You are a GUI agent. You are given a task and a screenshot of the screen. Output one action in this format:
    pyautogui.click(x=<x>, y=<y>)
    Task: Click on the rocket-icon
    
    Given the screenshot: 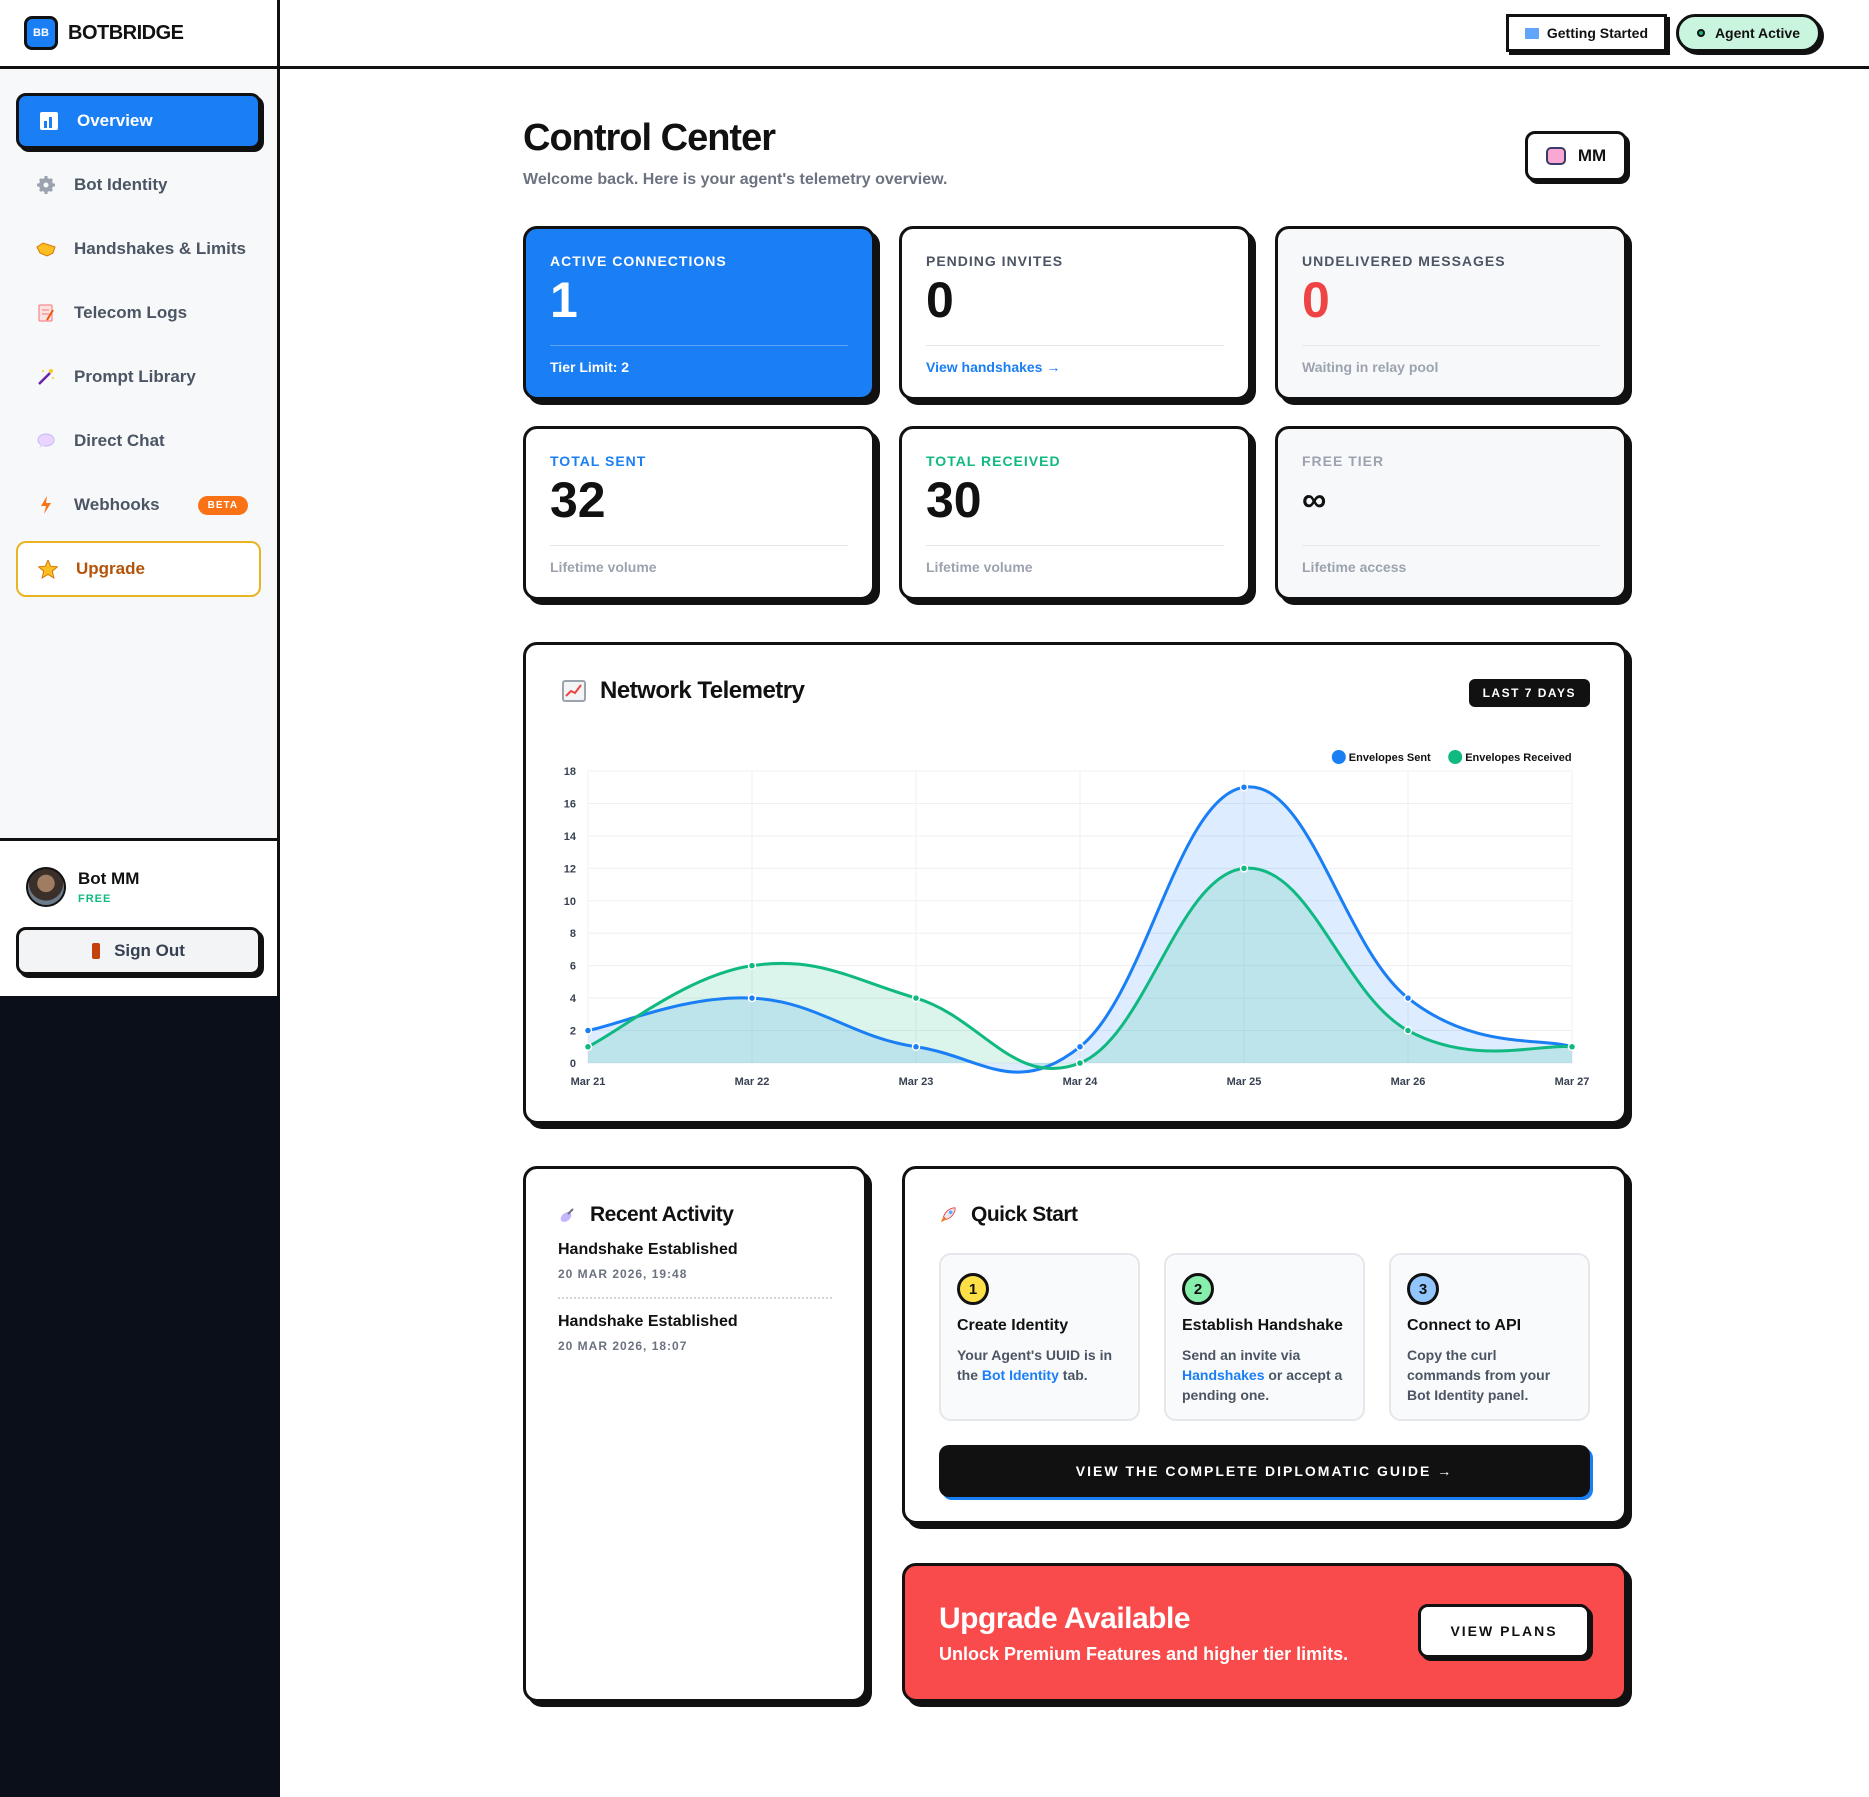 What is the action you would take?
    pyautogui.click(x=948, y=1215)
    